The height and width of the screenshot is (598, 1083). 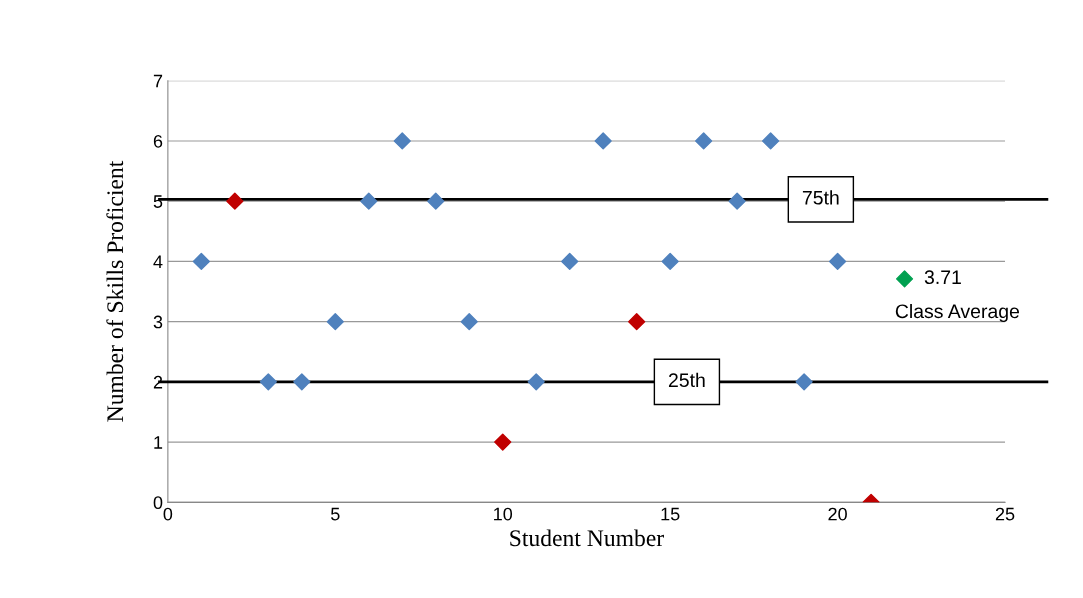 What do you see at coordinates (115, 291) in the screenshot?
I see `y-axis-title: Number of Skills Proficient` at bounding box center [115, 291].